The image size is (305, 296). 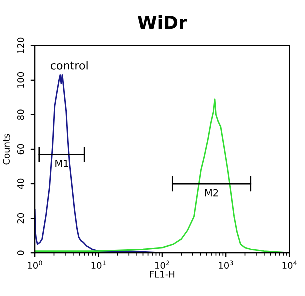 I want to click on annotation: control, so click(x=69, y=65).